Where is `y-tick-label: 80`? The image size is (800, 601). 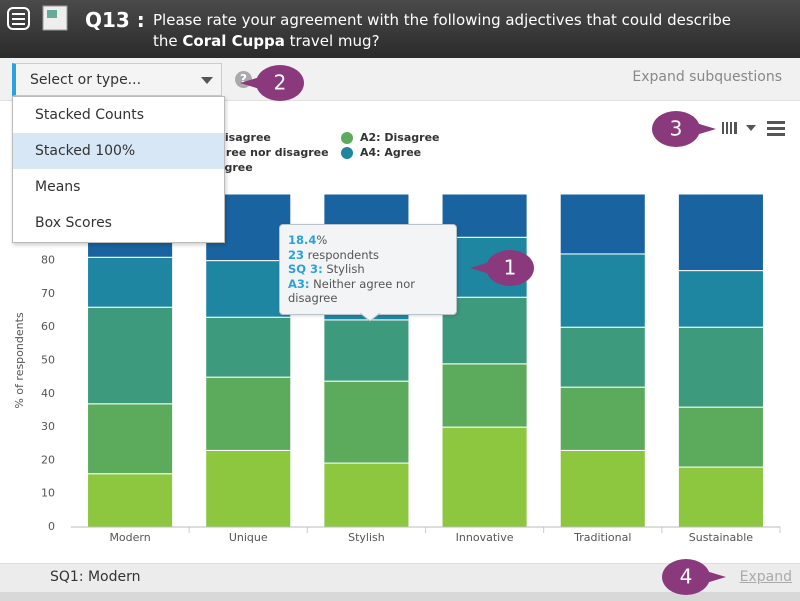
y-tick-label: 80 is located at coordinates (48, 260).